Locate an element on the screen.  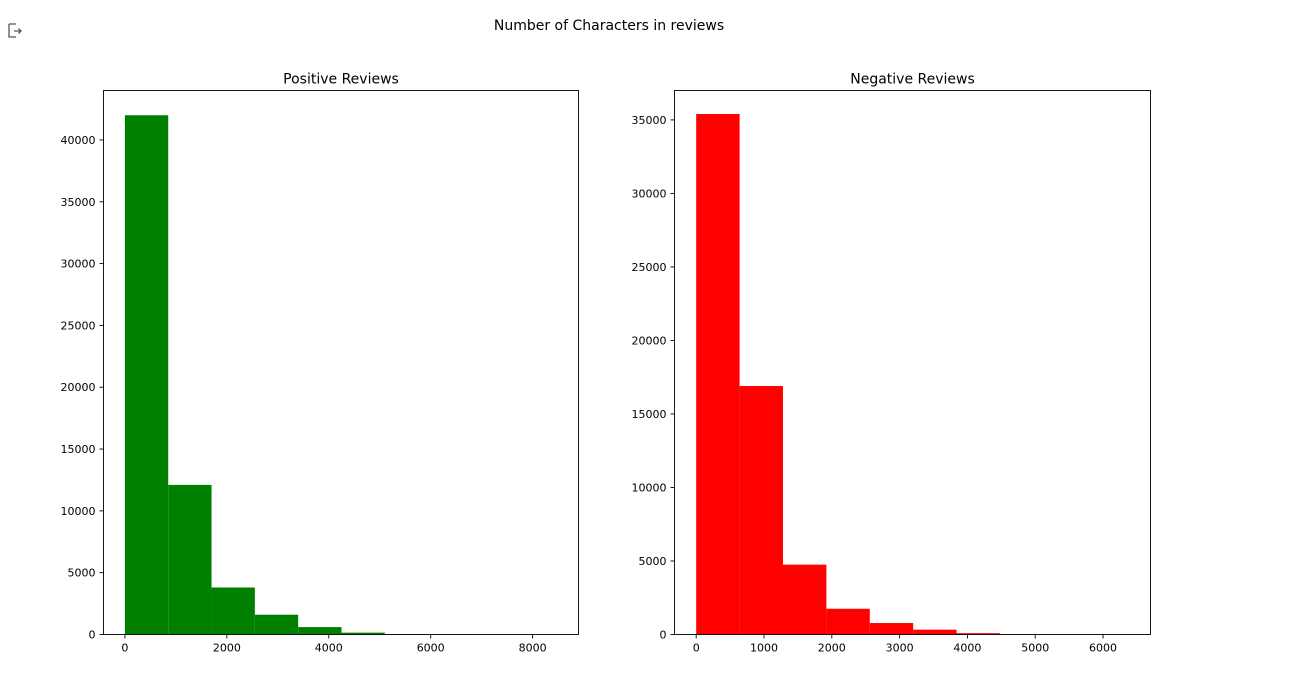
negative-x-tick-label: 5000 is located at coordinates (1035, 648).